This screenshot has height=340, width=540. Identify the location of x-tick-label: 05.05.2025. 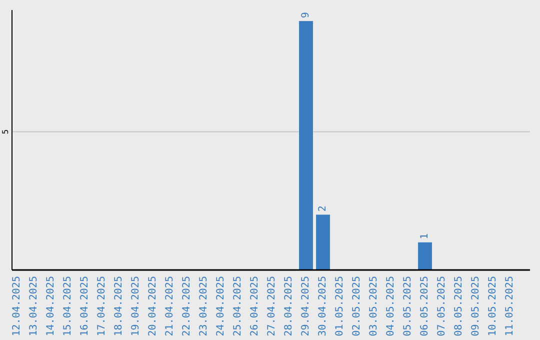
(408, 306).